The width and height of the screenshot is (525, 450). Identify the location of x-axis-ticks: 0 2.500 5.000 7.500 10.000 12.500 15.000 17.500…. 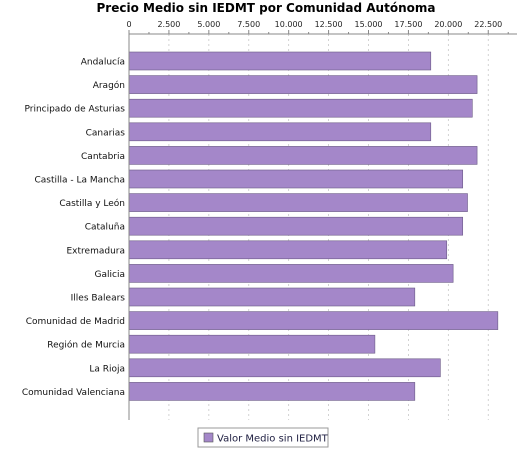
(317, 27).